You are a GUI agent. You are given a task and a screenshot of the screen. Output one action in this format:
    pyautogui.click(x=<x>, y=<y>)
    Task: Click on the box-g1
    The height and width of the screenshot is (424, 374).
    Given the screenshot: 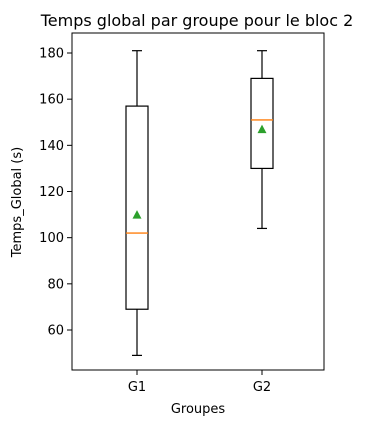 What is the action you would take?
    pyautogui.click(x=137, y=203)
    